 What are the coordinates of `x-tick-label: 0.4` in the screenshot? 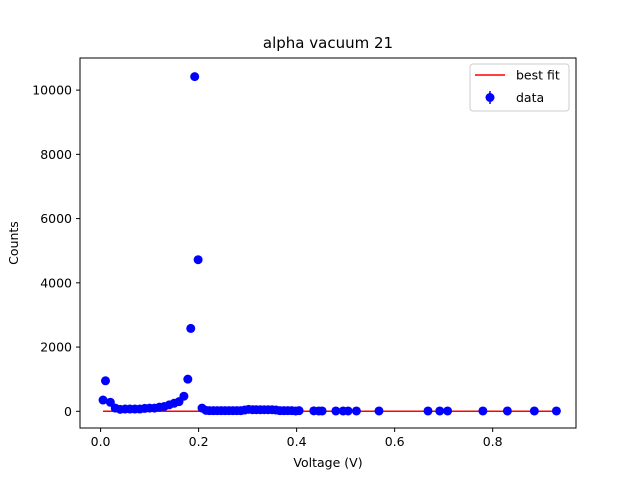 It's located at (297, 441).